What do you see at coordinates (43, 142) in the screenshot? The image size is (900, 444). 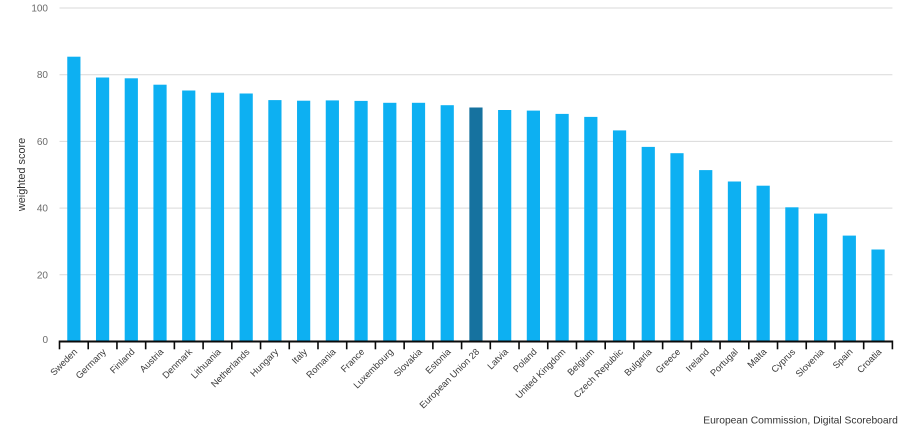 I see `svg-text: 60` at bounding box center [43, 142].